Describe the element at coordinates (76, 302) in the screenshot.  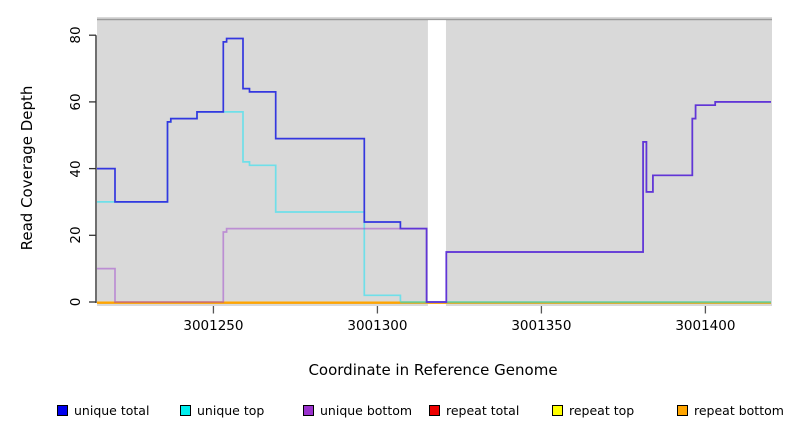
I see `y-tick-label: 0` at that location.